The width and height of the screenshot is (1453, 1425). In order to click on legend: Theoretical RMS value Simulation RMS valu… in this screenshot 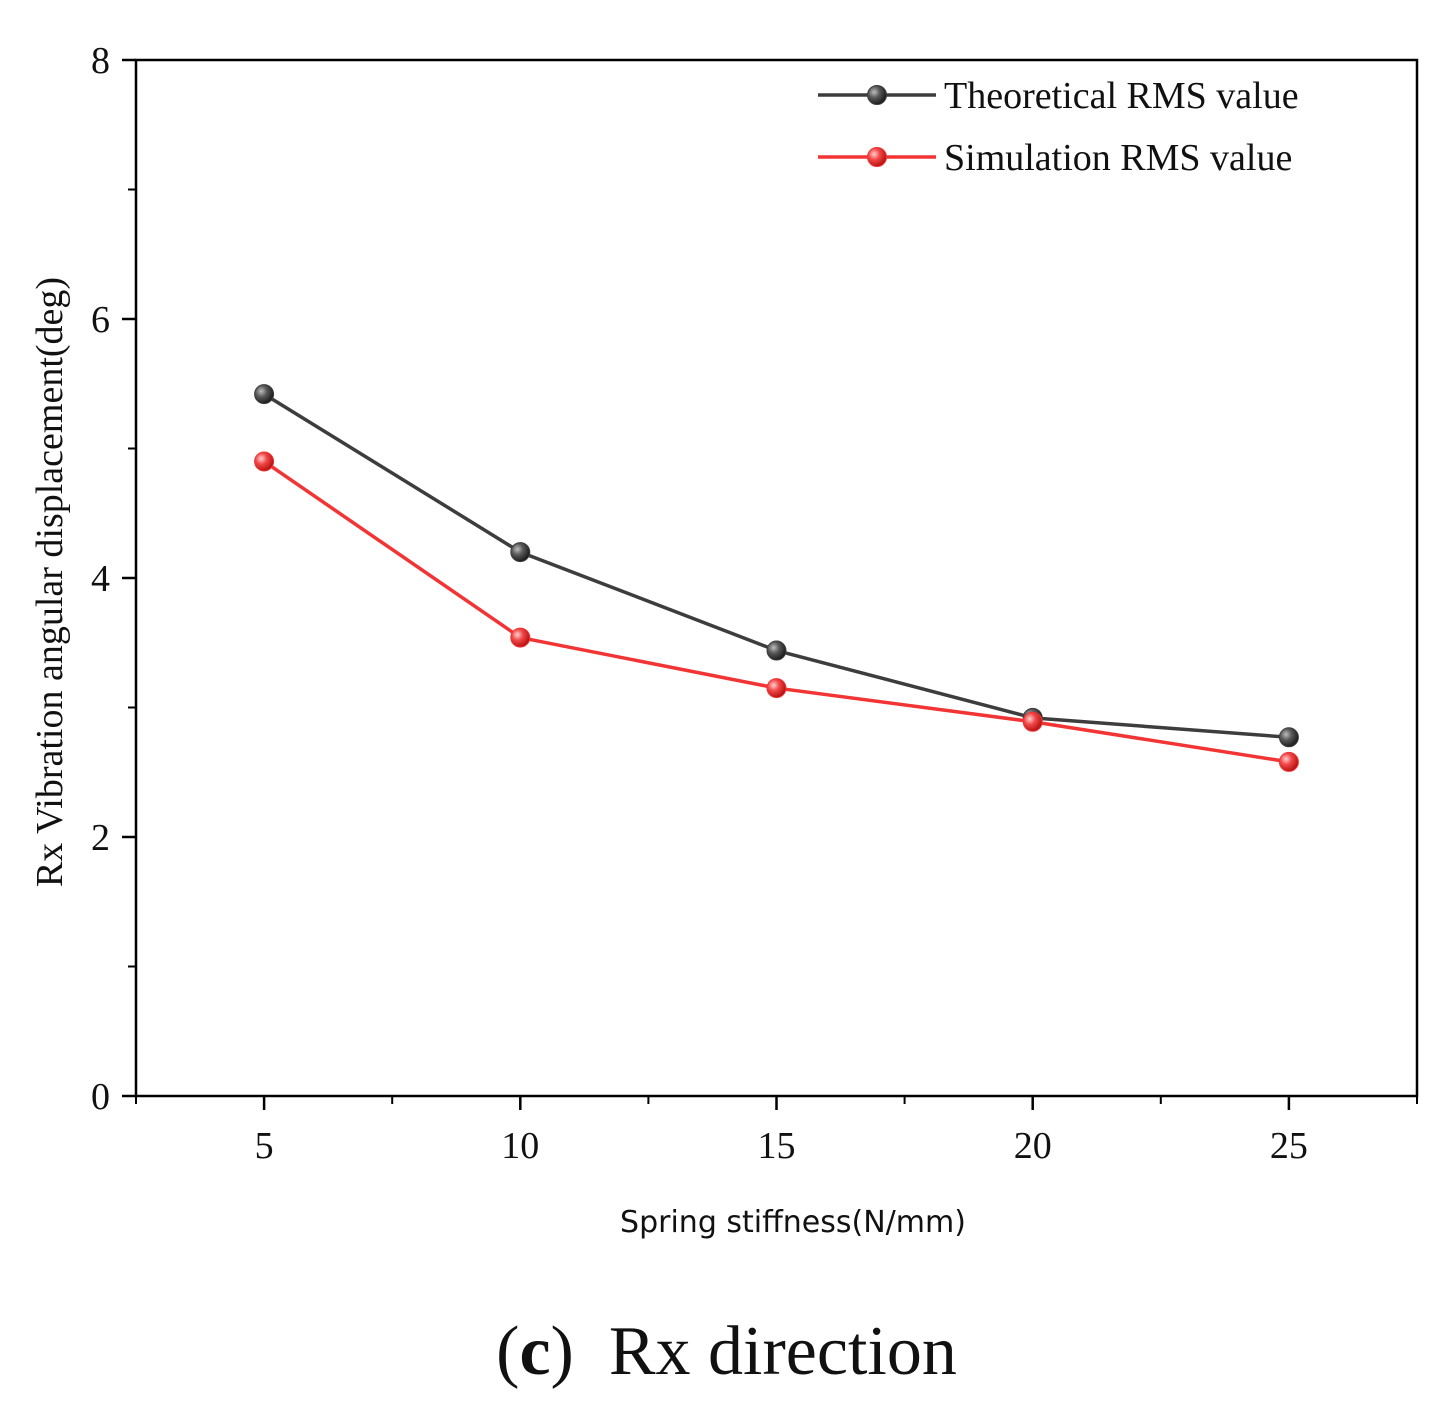, I will do `click(1058, 127)`.